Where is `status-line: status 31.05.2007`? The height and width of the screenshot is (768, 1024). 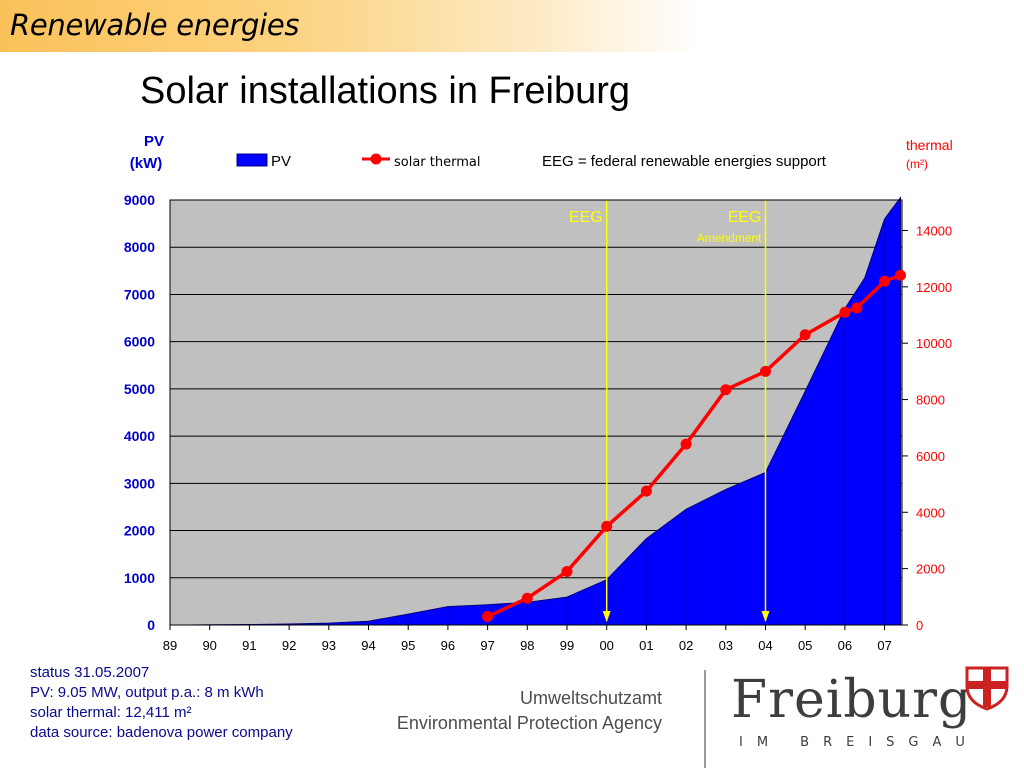
status-line: status 31.05.2007 is located at coordinates (90, 672).